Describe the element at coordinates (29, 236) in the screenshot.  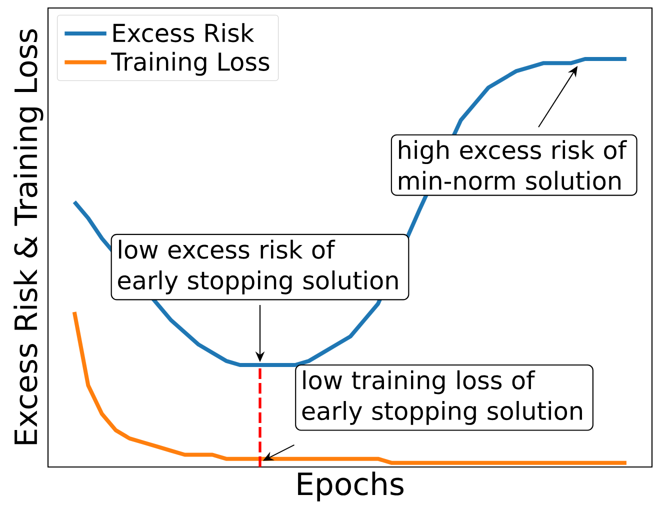
I see `y-axis-title: Excess Risk & Training Loss` at that location.